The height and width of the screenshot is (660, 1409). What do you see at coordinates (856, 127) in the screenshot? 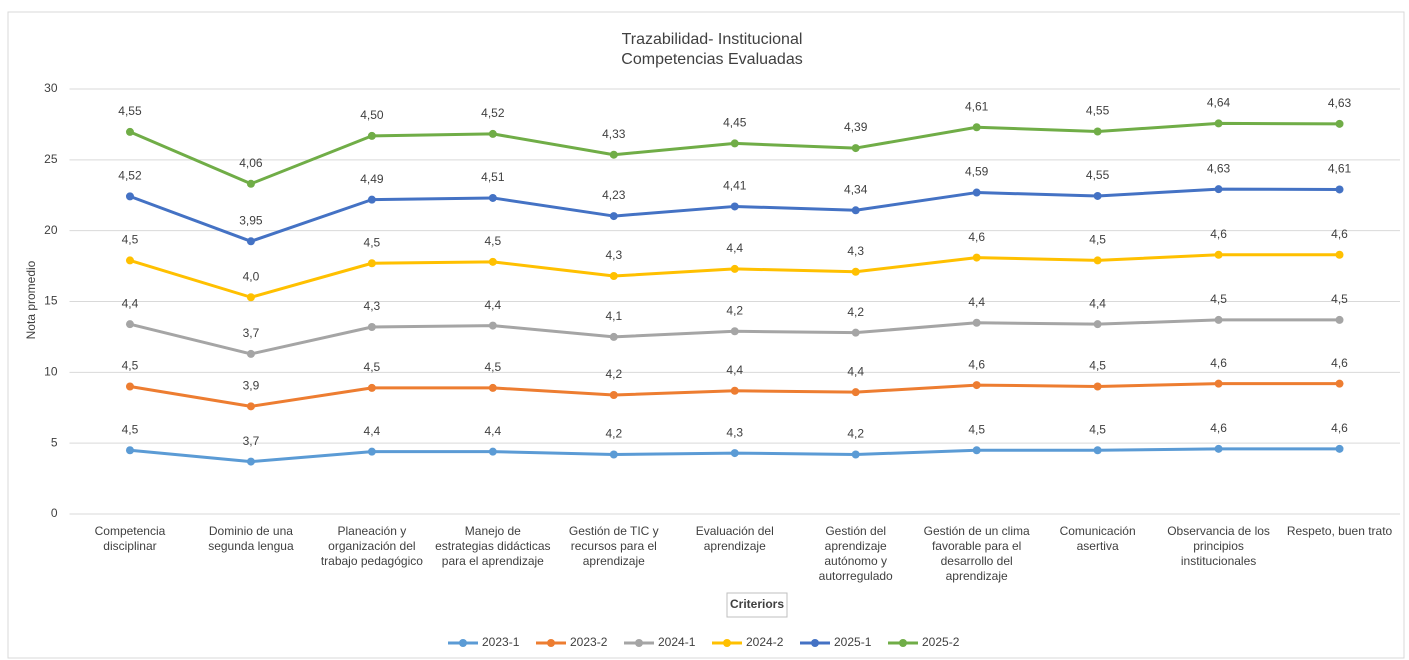
I see `data-label: 4,39` at bounding box center [856, 127].